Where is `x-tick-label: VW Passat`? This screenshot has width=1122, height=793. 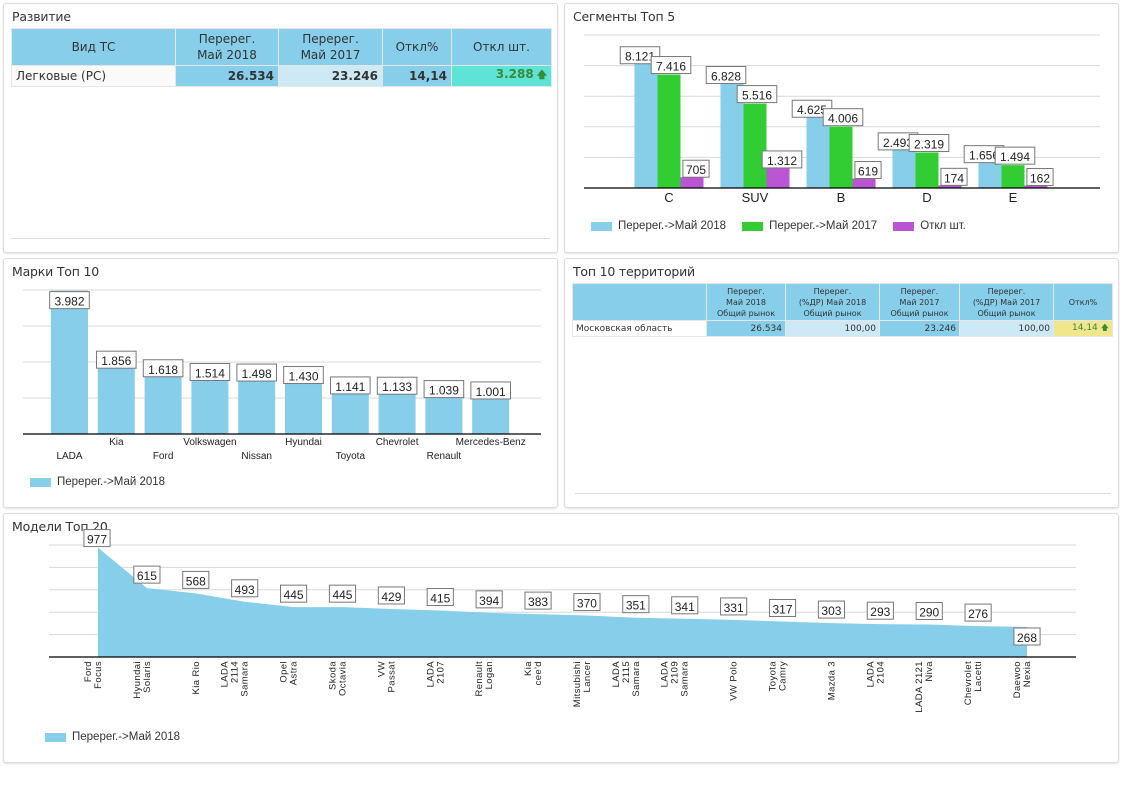
x-tick-label: VW Passat is located at coordinates (386, 676).